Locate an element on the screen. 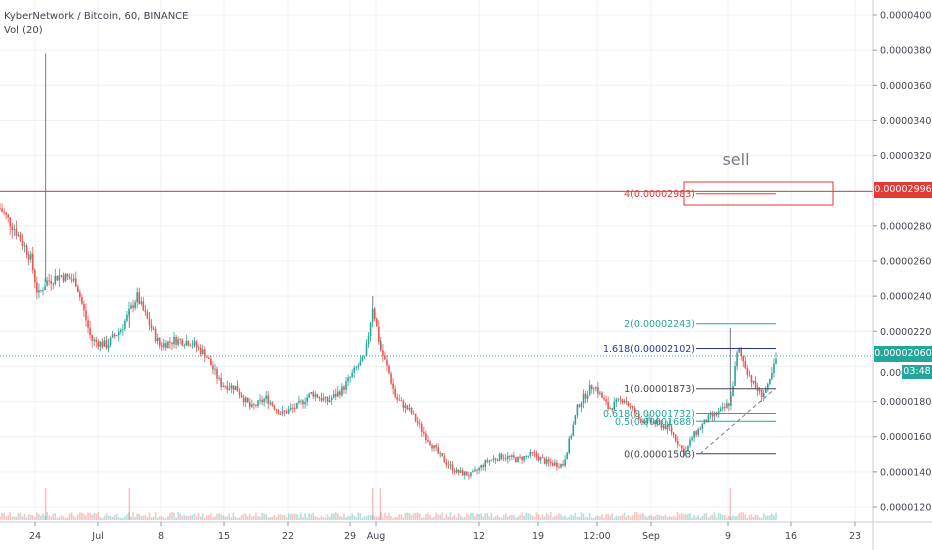  price-tick-label: 0.00001400 is located at coordinates (906, 472).